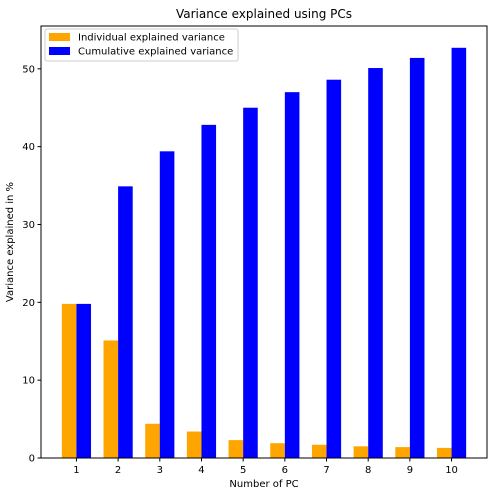  I want to click on x-axis-label: Number of PC, so click(263, 484).